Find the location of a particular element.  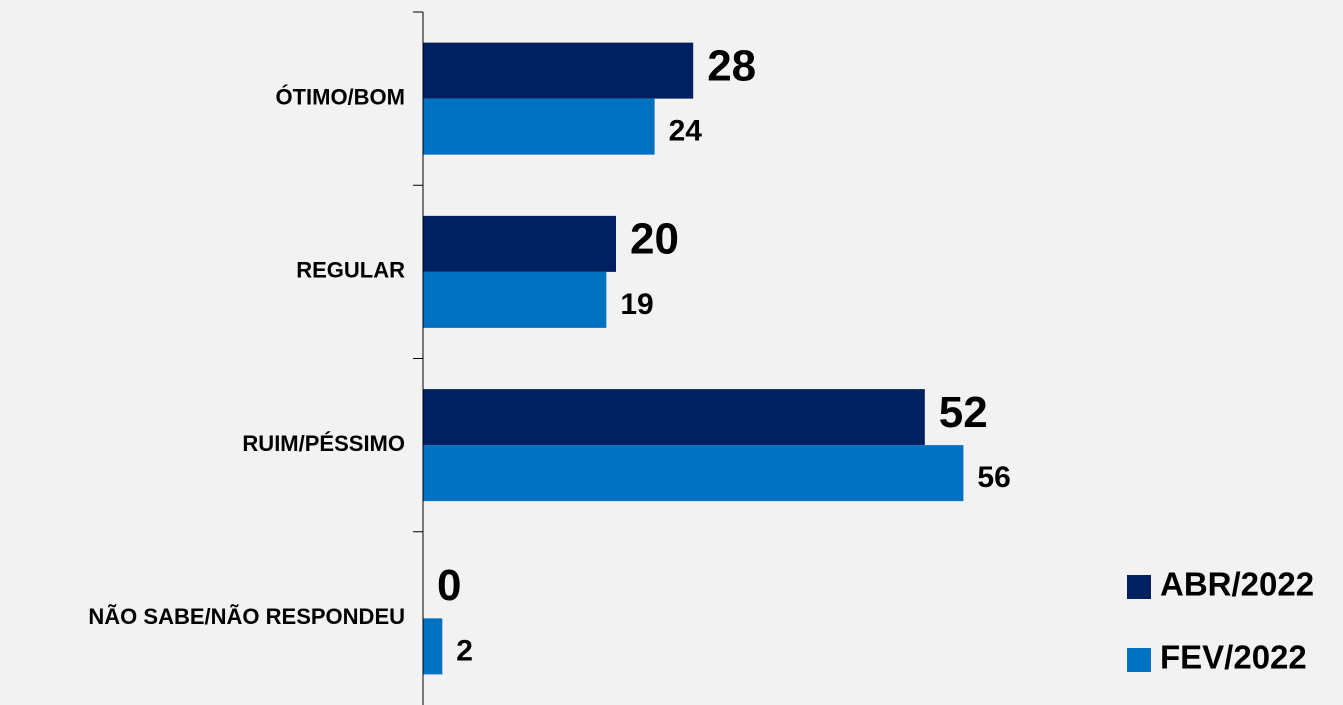

value-label: 20 is located at coordinates (654, 239).